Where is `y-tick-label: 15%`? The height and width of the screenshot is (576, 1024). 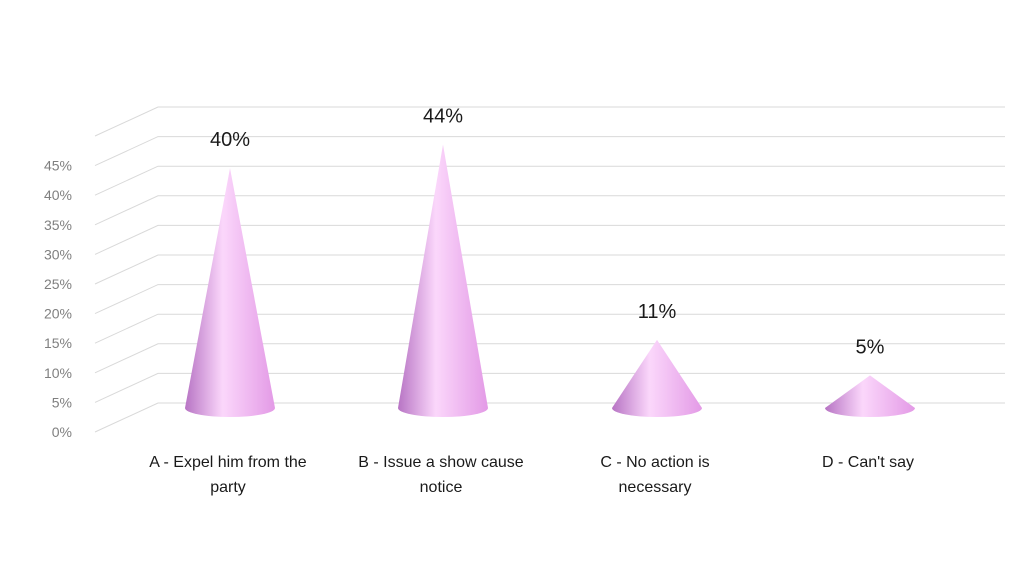
y-tick-label: 15% is located at coordinates (58, 343).